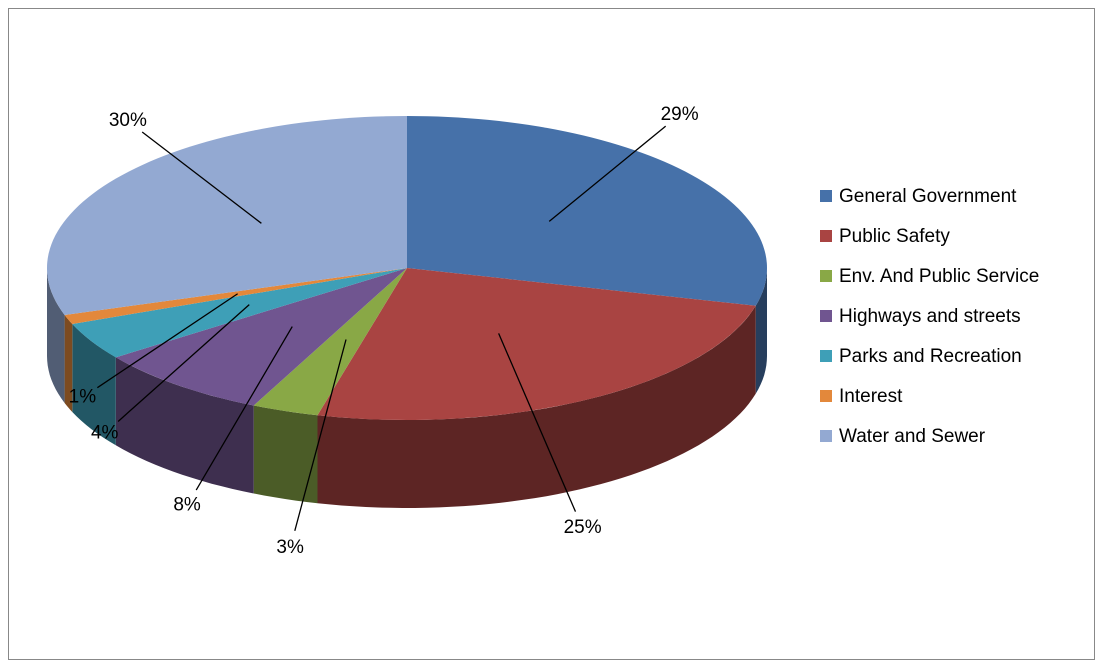 Image resolution: width=1104 pixels, height=668 pixels. Describe the element at coordinates (894, 236) in the screenshot. I see `legend-label: Public Safety` at that location.